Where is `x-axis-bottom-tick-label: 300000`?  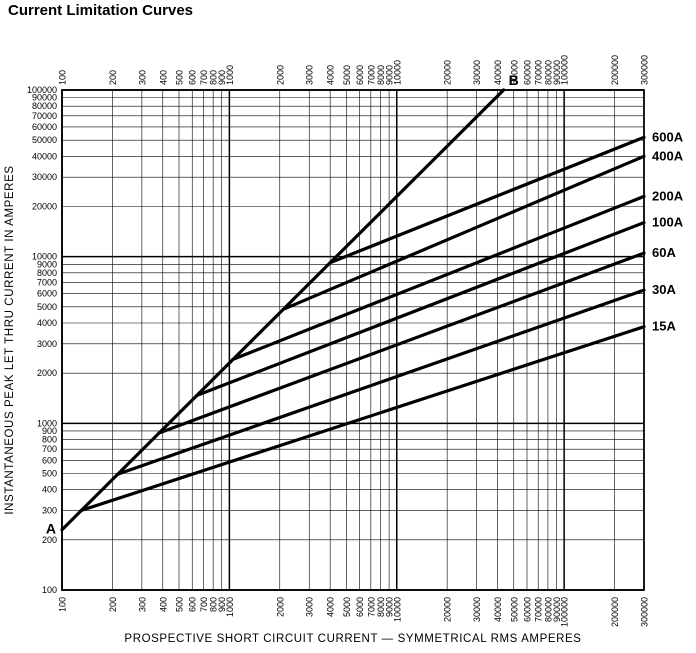
x-axis-bottom-tick-label: 300000 is located at coordinates (645, 612).